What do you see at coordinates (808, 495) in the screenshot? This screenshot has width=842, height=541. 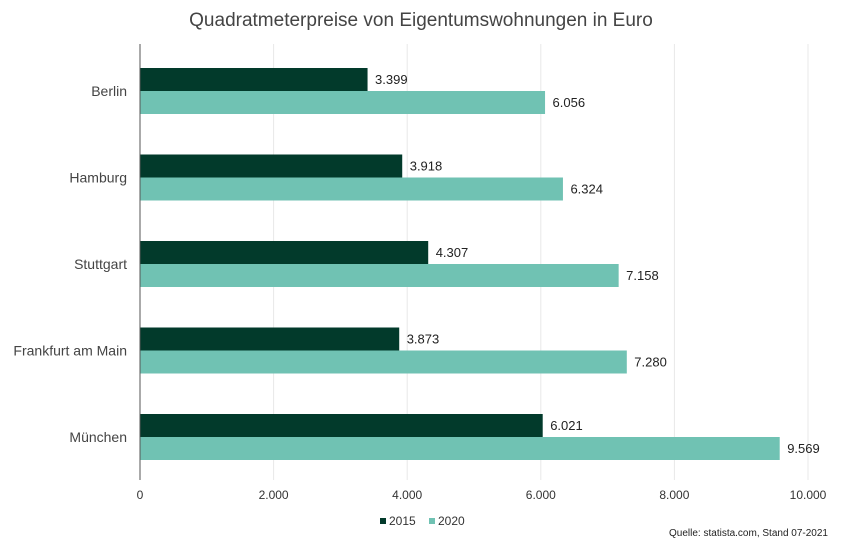 I see `x-tick-label: 10.000` at bounding box center [808, 495].